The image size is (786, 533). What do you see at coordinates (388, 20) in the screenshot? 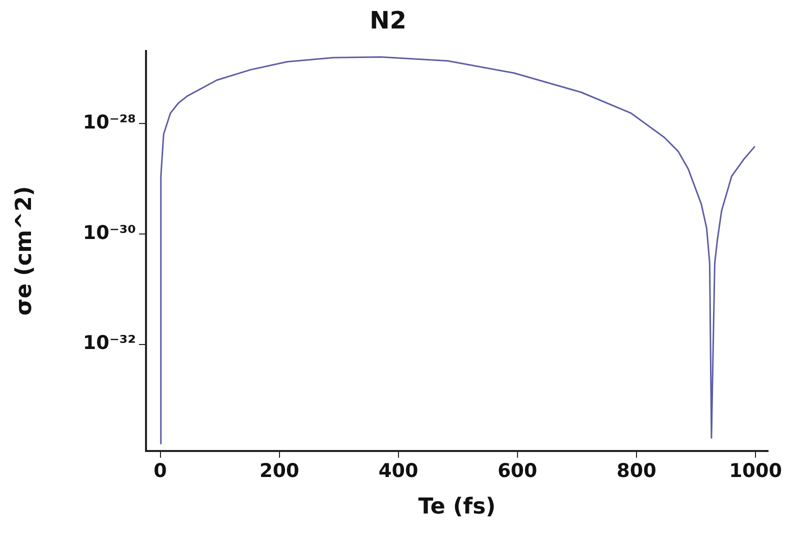
I see `chart-title: N2` at bounding box center [388, 20].